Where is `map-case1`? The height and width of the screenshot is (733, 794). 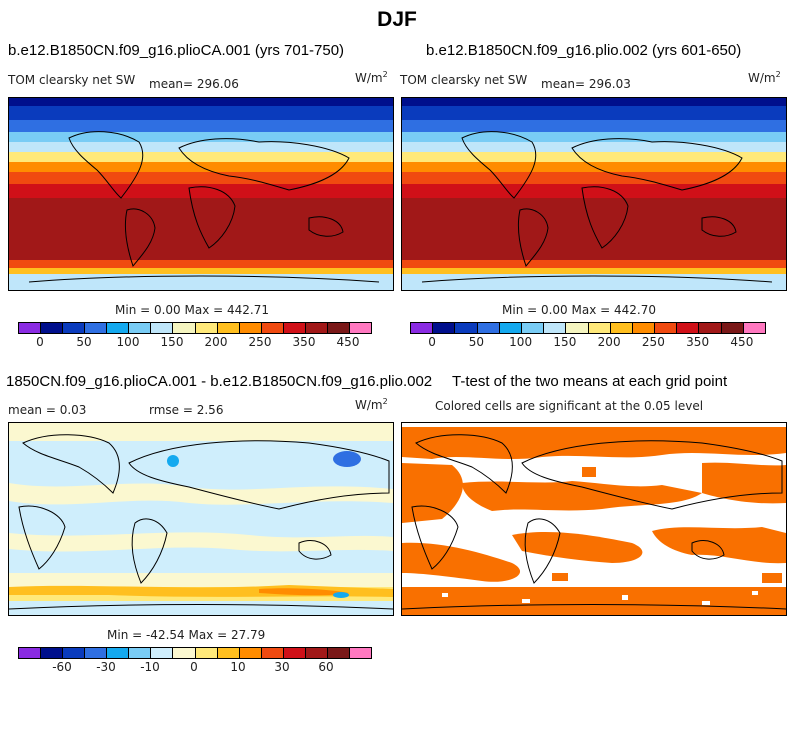 map-case1 is located at coordinates (201, 194).